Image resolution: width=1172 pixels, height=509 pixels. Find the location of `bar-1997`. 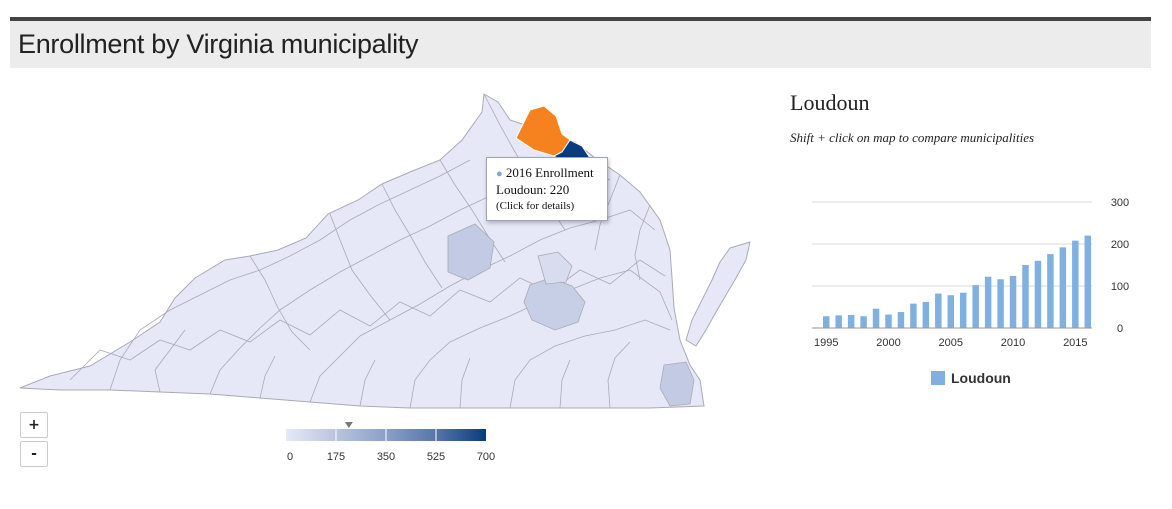

bar-1997 is located at coordinates (851, 321).